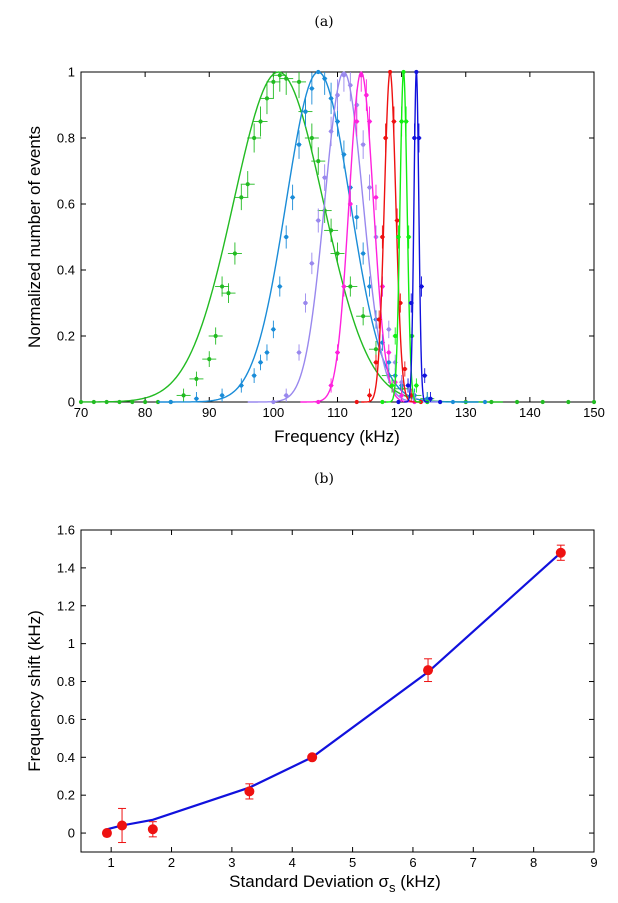 The width and height of the screenshot is (618, 903). Describe the element at coordinates (66, 605) in the screenshot. I see `chart_data-1-y-tick-label: 1.2` at that location.